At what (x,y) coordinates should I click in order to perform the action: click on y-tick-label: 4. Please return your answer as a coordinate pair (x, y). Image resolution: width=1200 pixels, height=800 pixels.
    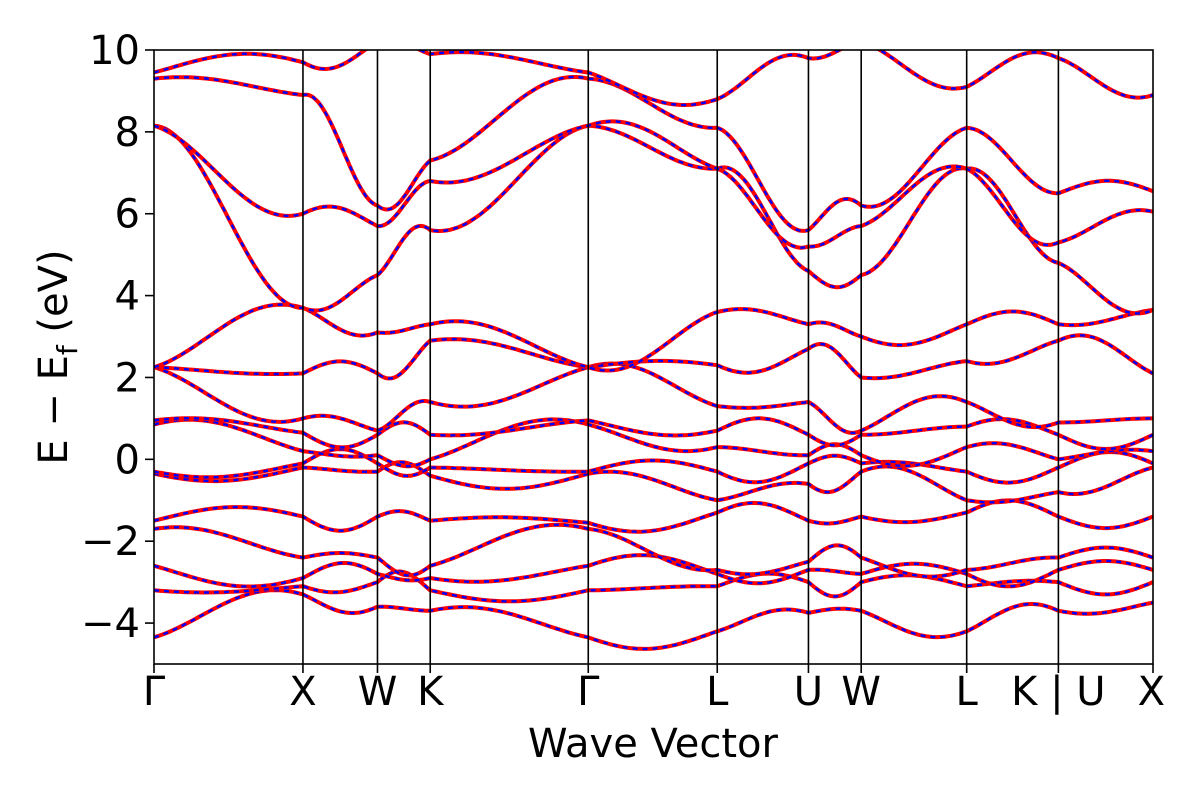
    Looking at the image, I should click on (127, 297).